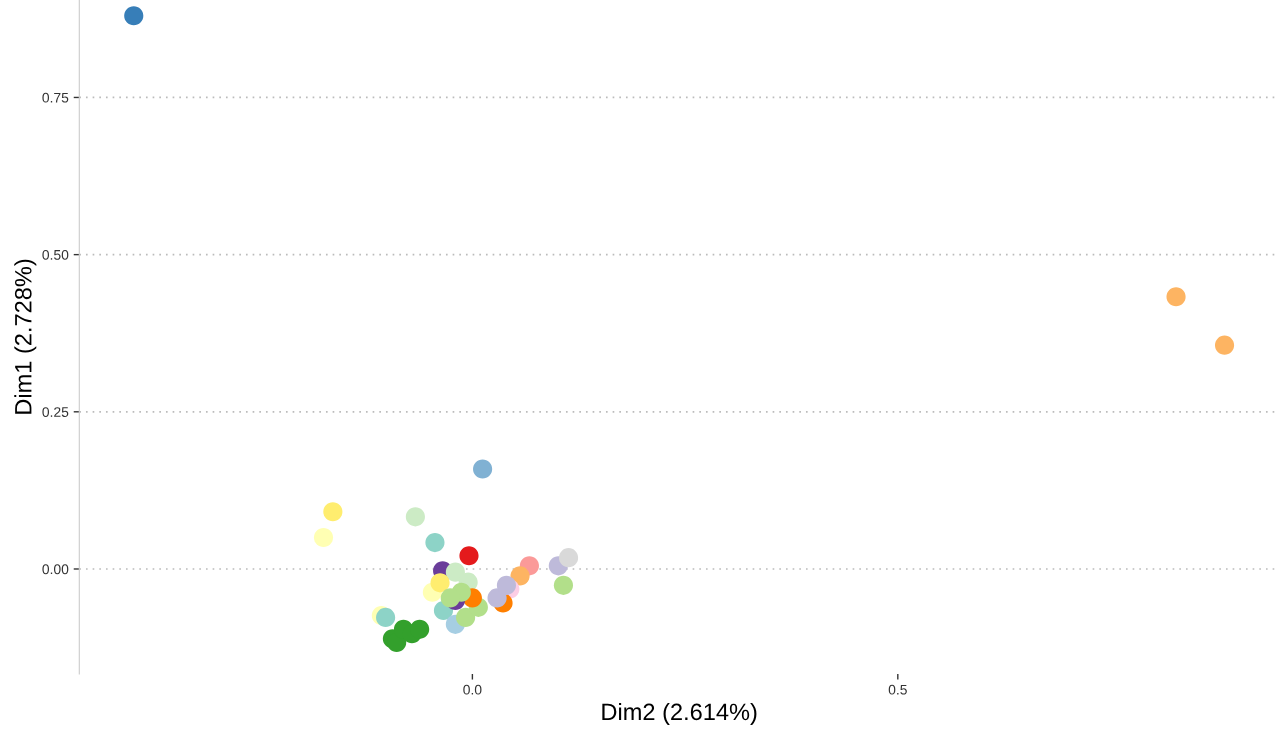 This screenshot has width=1279, height=731. I want to click on y-axis-title: Dim1 (2.728%), so click(25, 336).